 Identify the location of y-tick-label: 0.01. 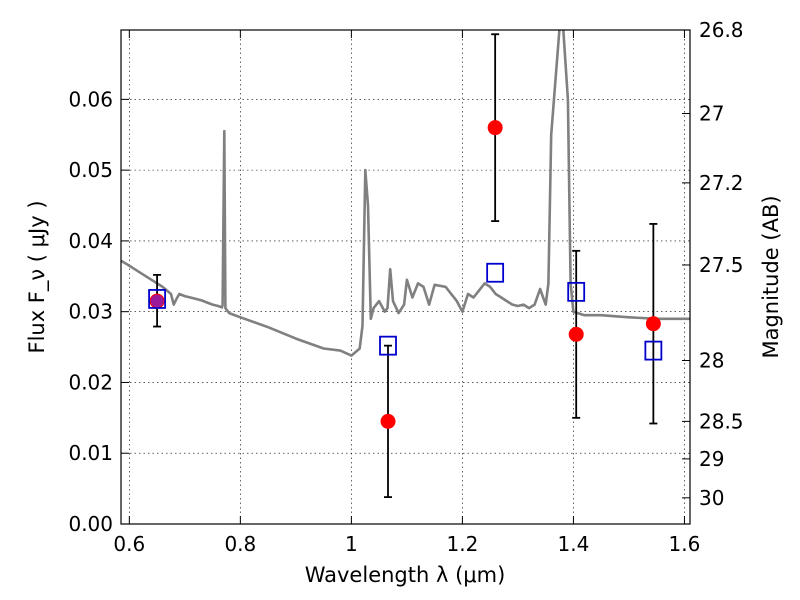
(90, 453).